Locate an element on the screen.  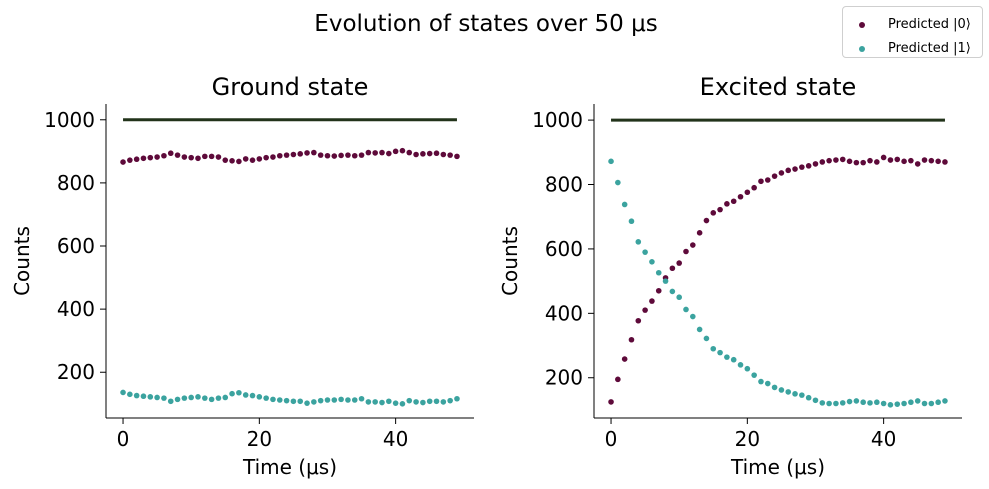
legend: Predicted |0⟩ Predicted |1⟩ is located at coordinates (912, 32).